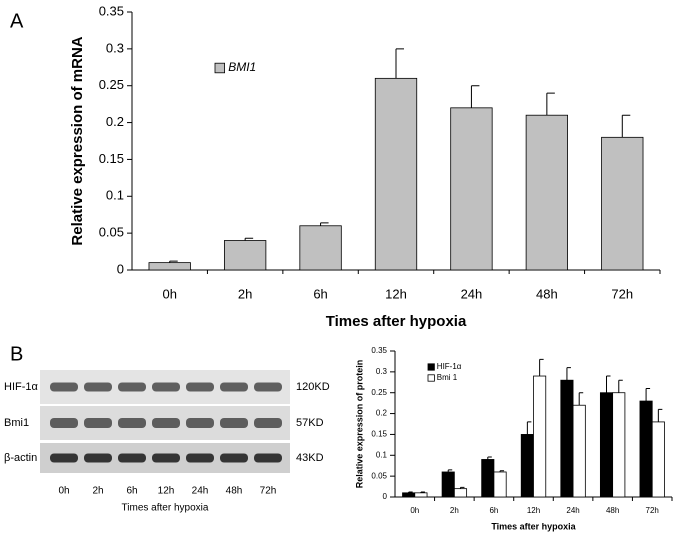 This screenshot has width=683, height=549. What do you see at coordinates (242, 67) in the screenshot?
I see `legend-label: BMI1` at bounding box center [242, 67].